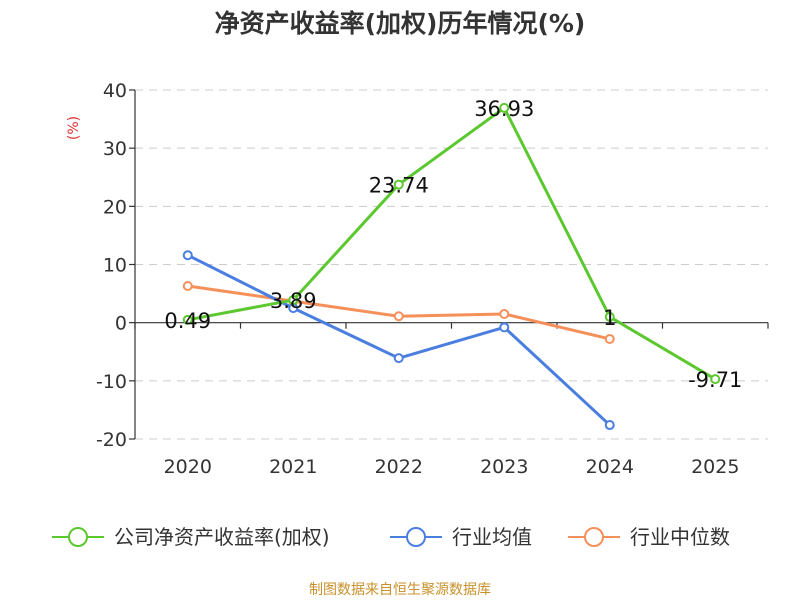  Describe the element at coordinates (400, 23) in the screenshot. I see `chart-title: 净资产收益率(加权)历年情况(%)` at that location.